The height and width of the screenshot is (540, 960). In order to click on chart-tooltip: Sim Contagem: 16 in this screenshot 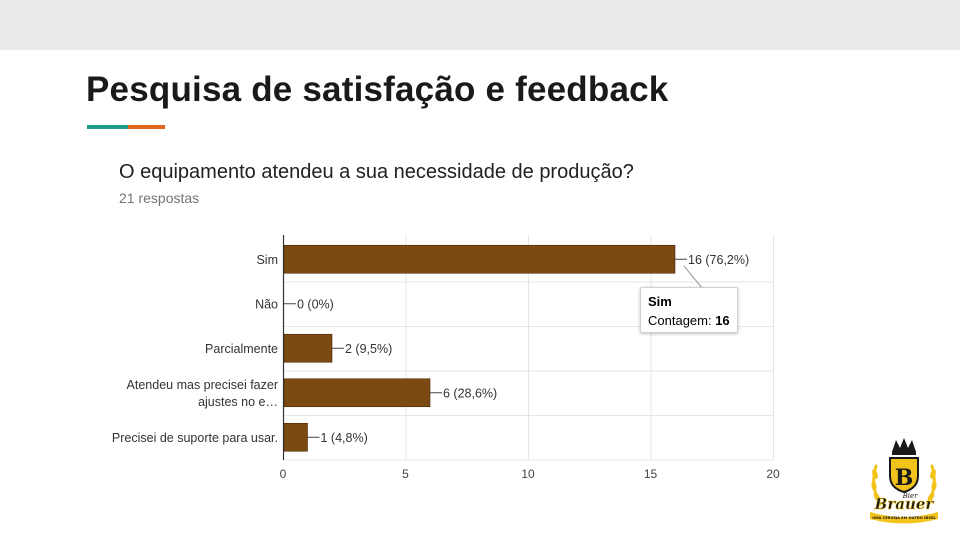, I will do `click(689, 310)`.